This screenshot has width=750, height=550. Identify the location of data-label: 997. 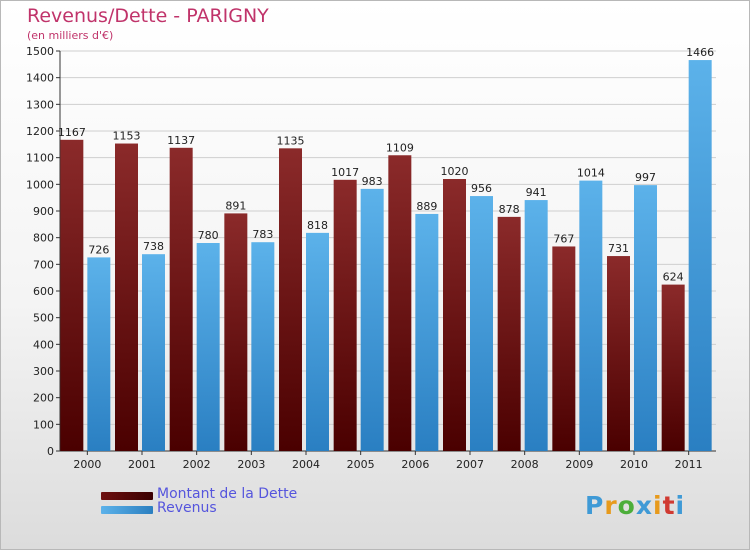
(645, 177).